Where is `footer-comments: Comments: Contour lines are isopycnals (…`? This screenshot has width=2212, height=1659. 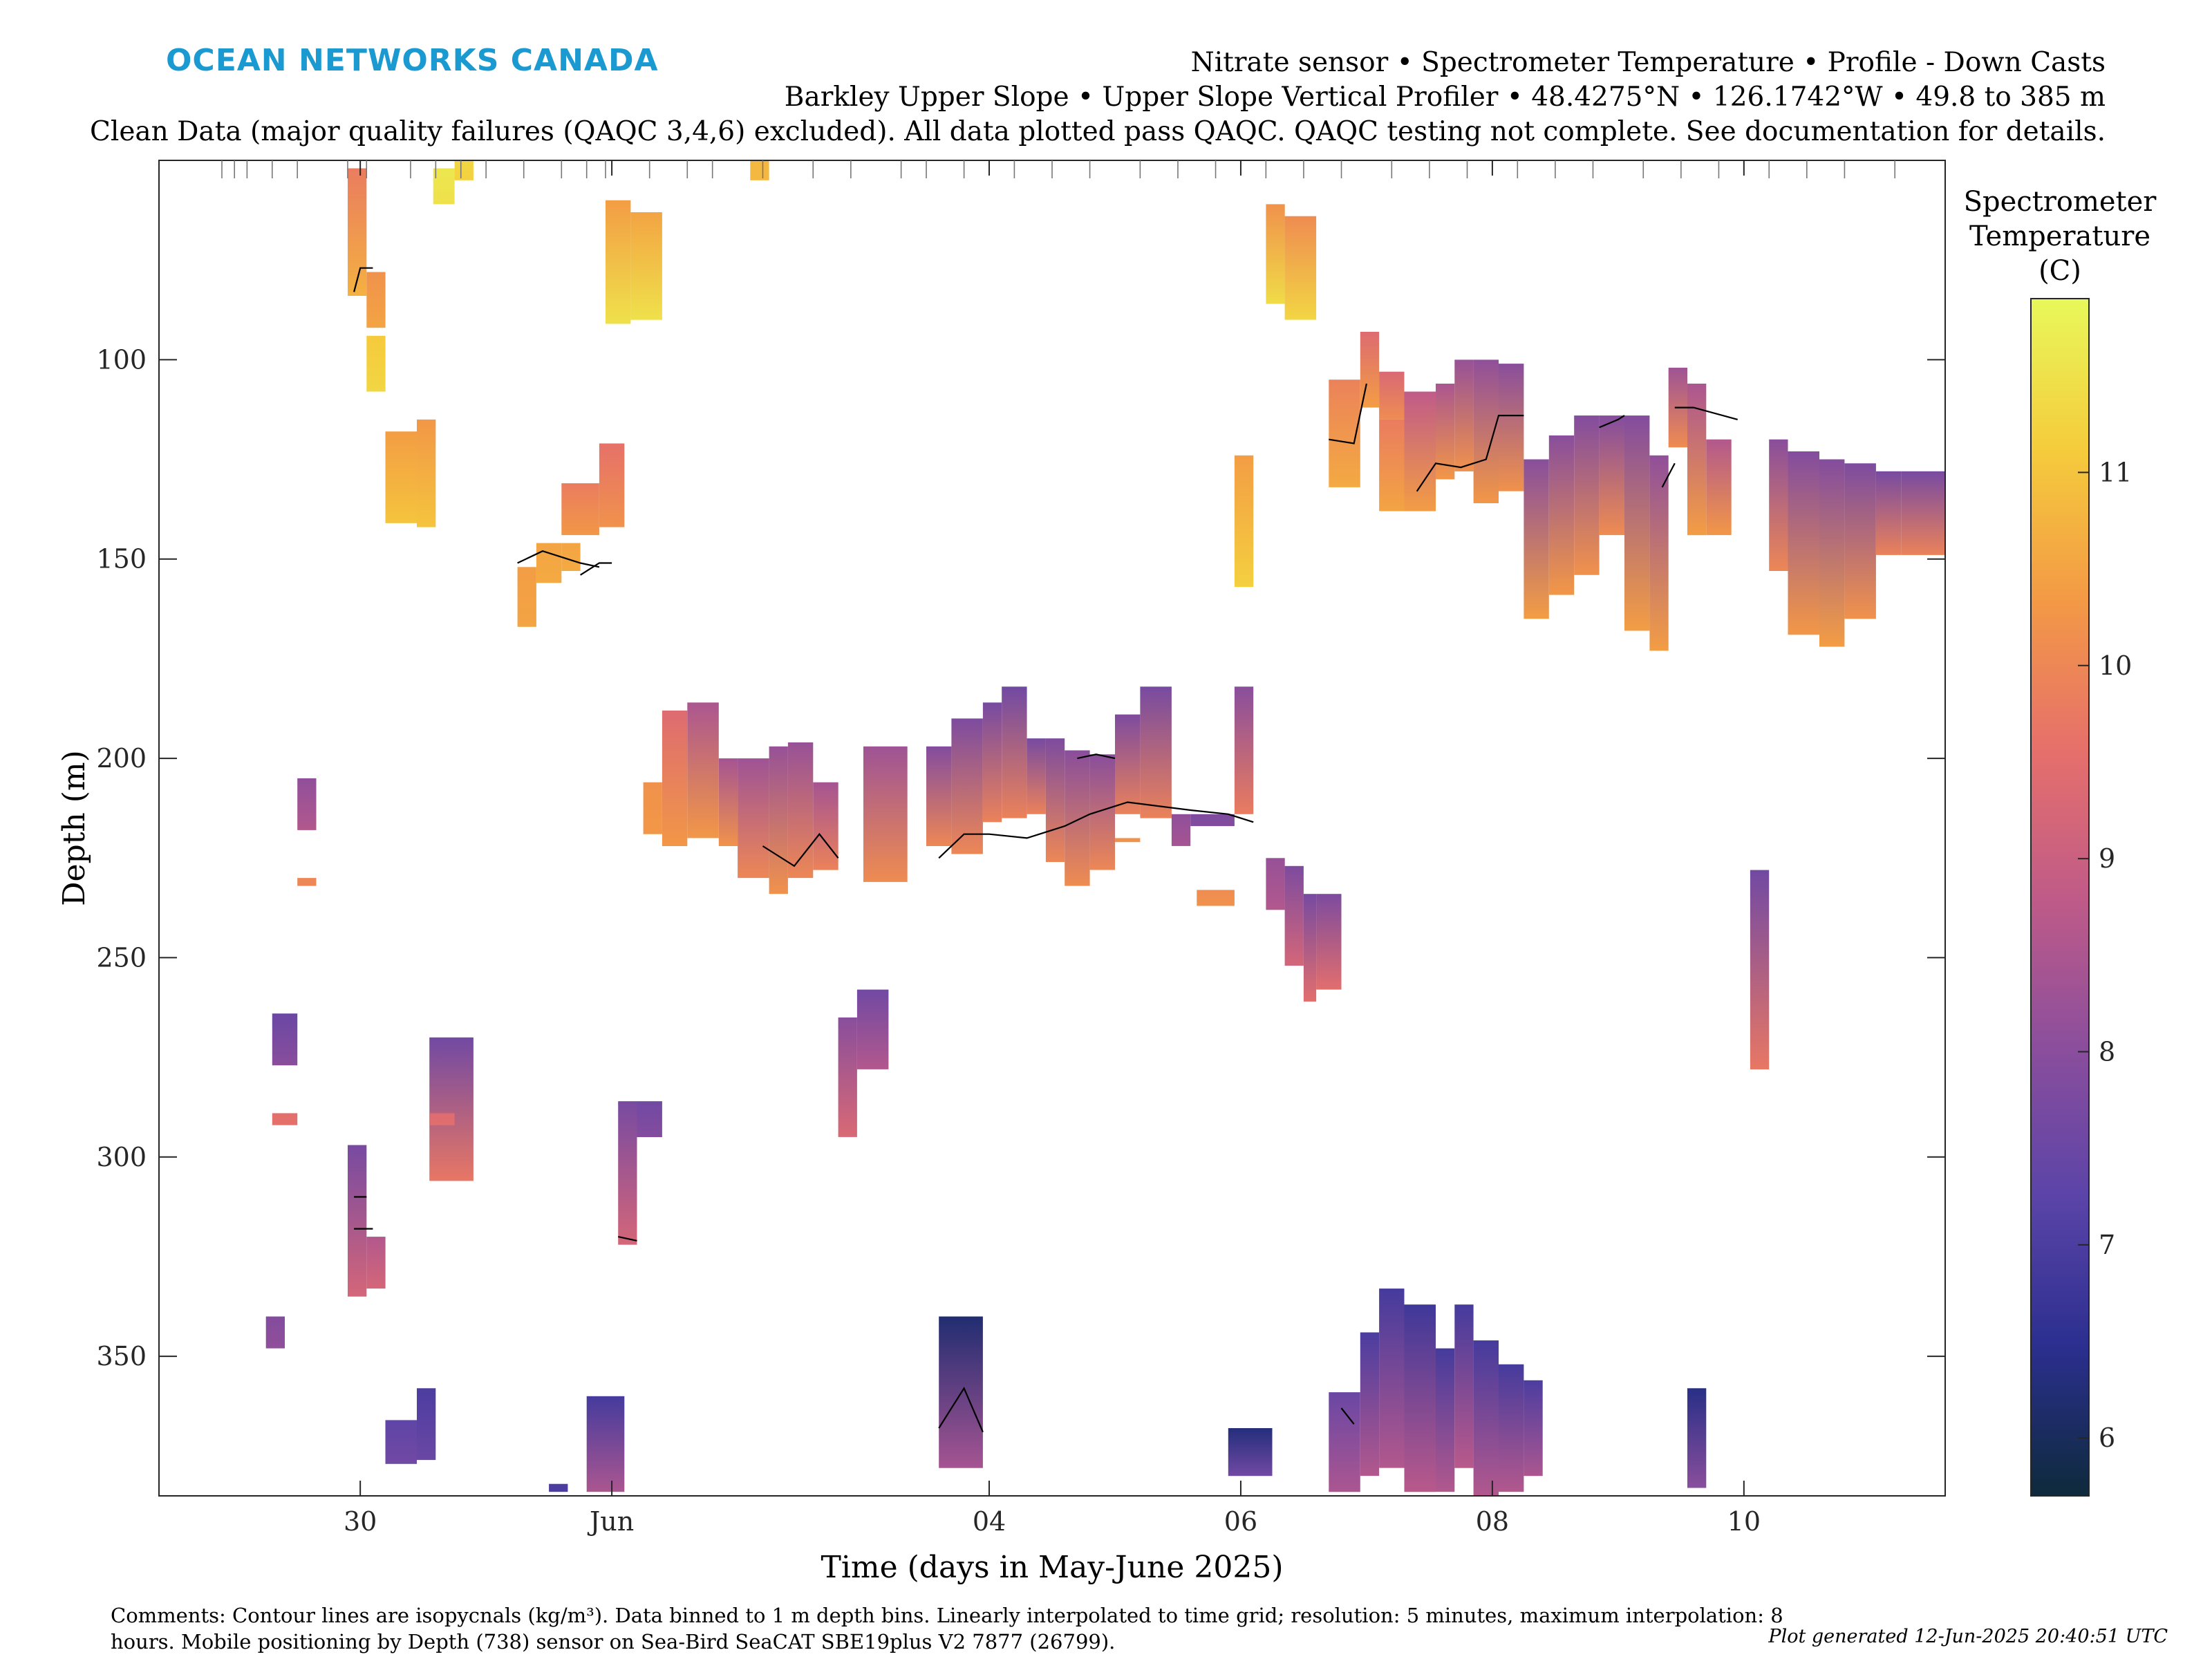 footer-comments: Comments: Contour lines are isopycnals (… is located at coordinates (947, 1629).